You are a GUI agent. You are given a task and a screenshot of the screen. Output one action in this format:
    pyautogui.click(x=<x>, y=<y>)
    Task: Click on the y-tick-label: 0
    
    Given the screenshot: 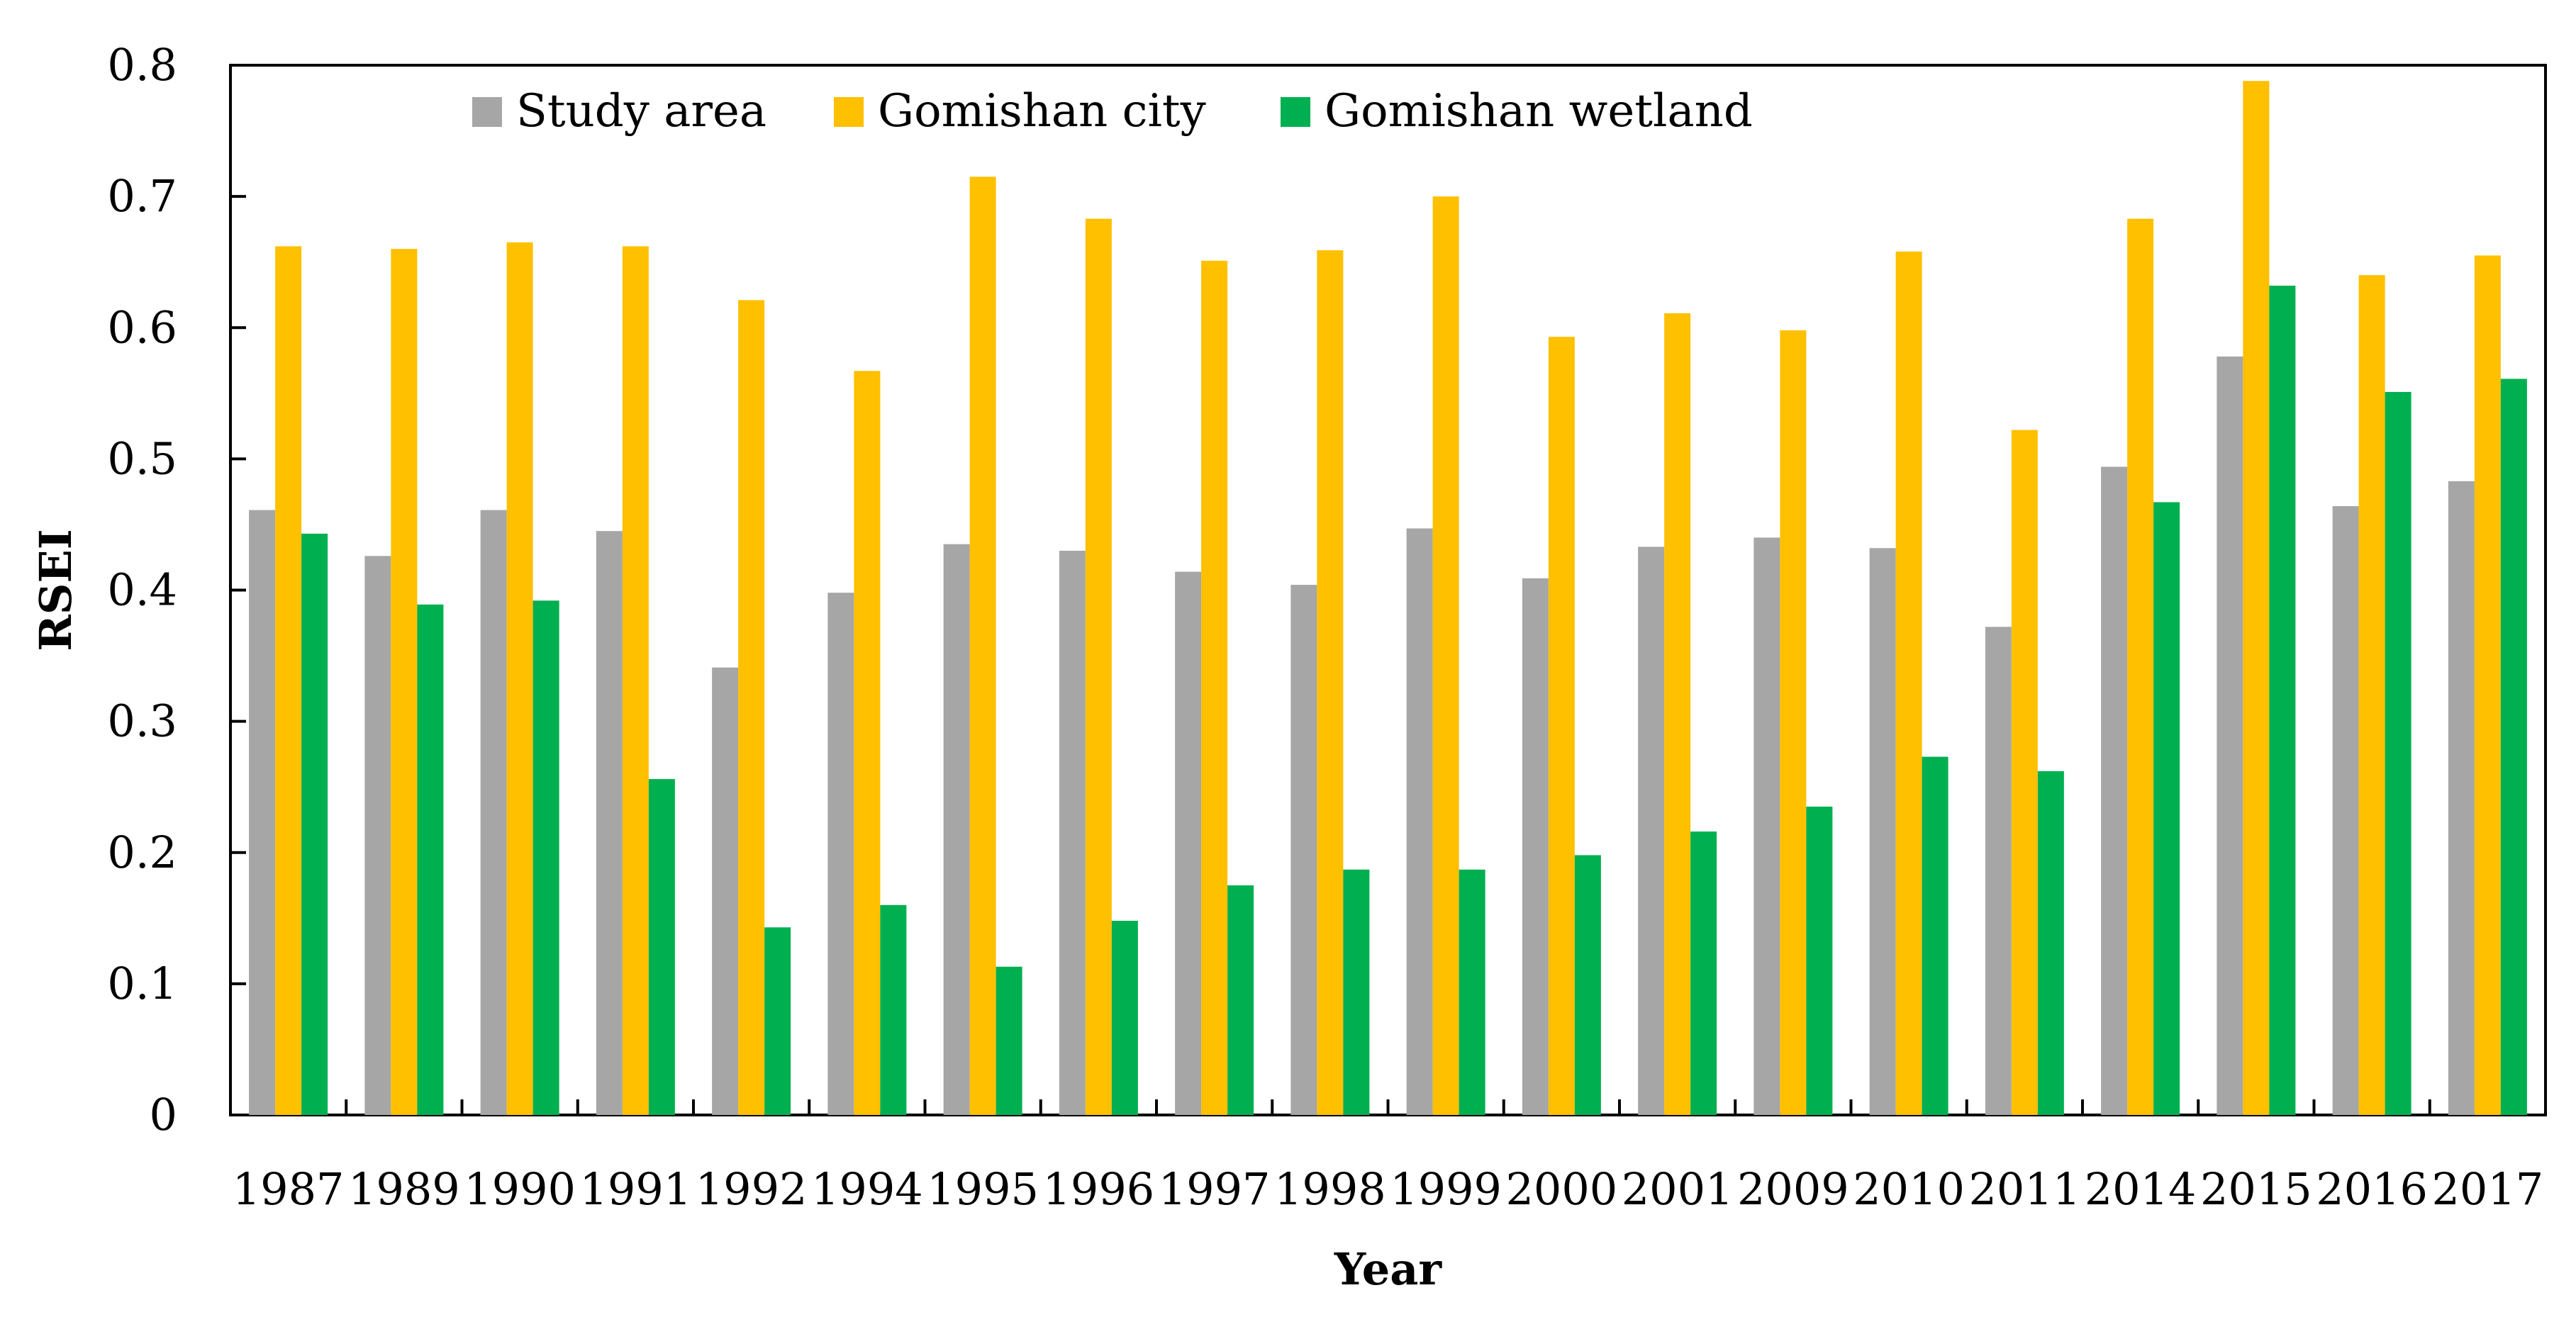 What is the action you would take?
    pyautogui.click(x=163, y=1115)
    